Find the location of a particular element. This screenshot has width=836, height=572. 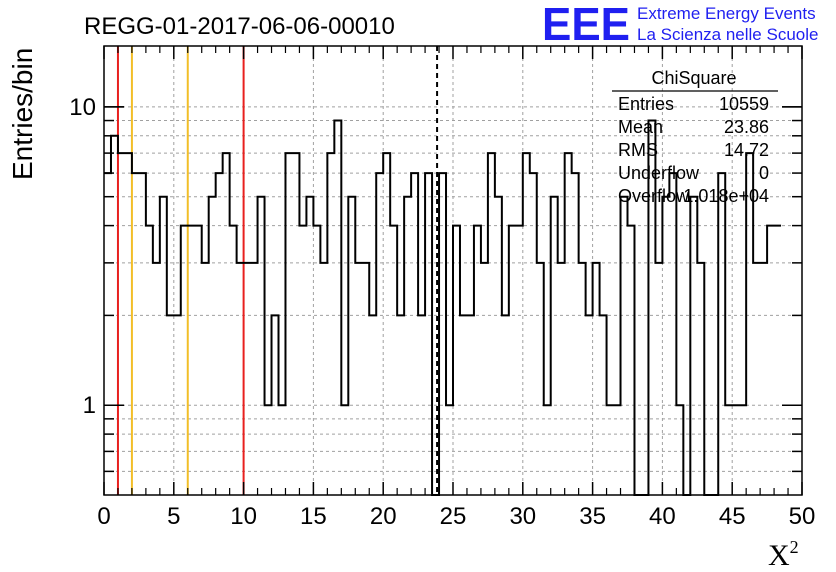

x-axis-label-superscript: 2 is located at coordinates (794, 547).